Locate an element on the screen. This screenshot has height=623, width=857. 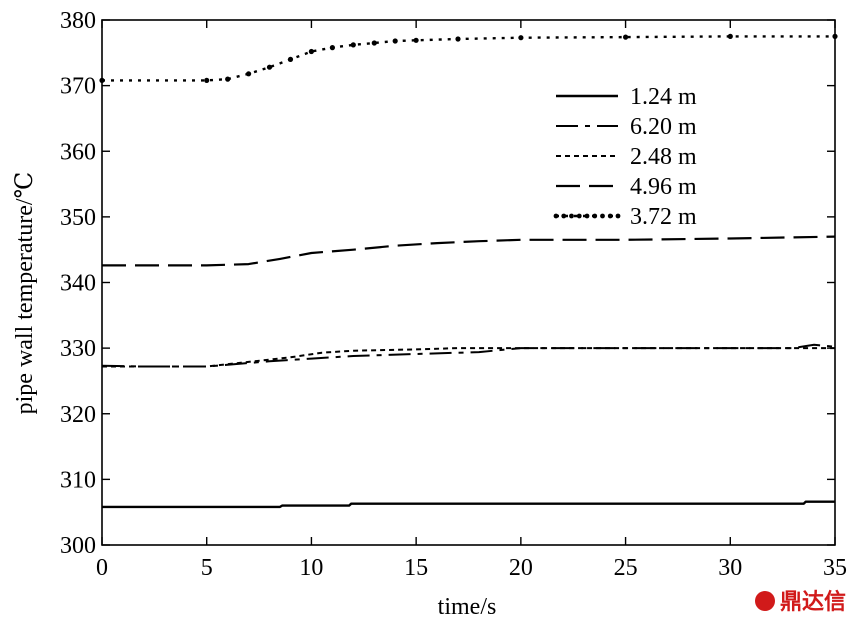
legend-label-4-96-m: 4.96 m is located at coordinates (663, 187).